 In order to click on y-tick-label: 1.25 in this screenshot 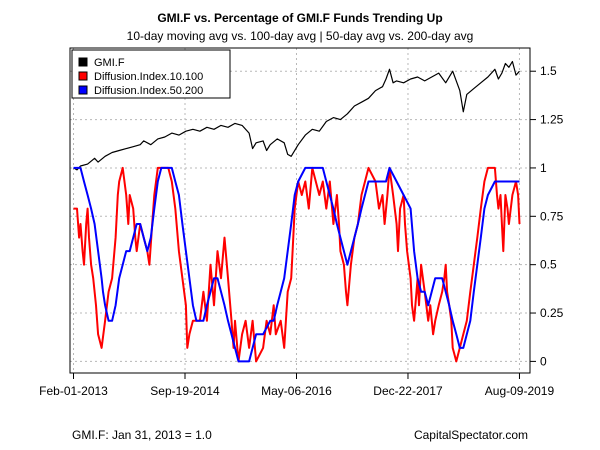, I will do `click(552, 120)`.